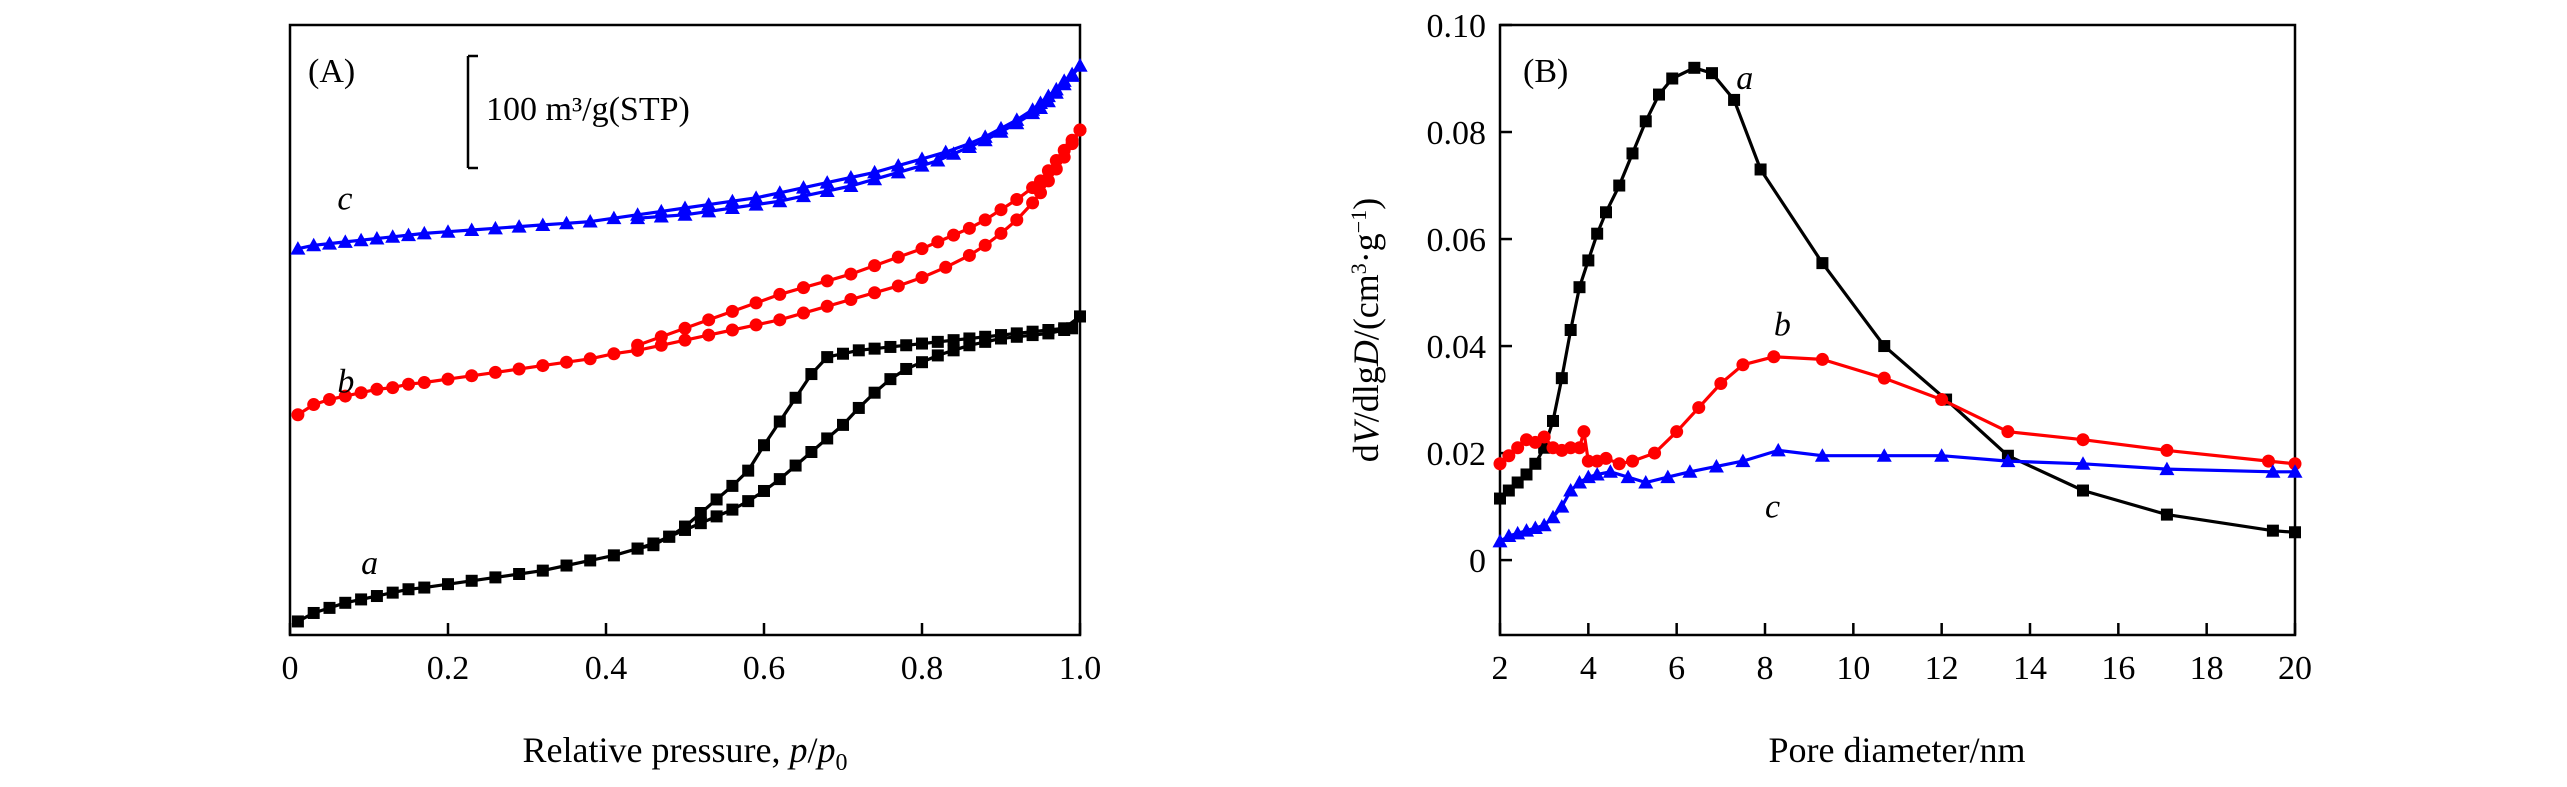  I want to click on x-tick-label-3: 8, so click(1765, 668).